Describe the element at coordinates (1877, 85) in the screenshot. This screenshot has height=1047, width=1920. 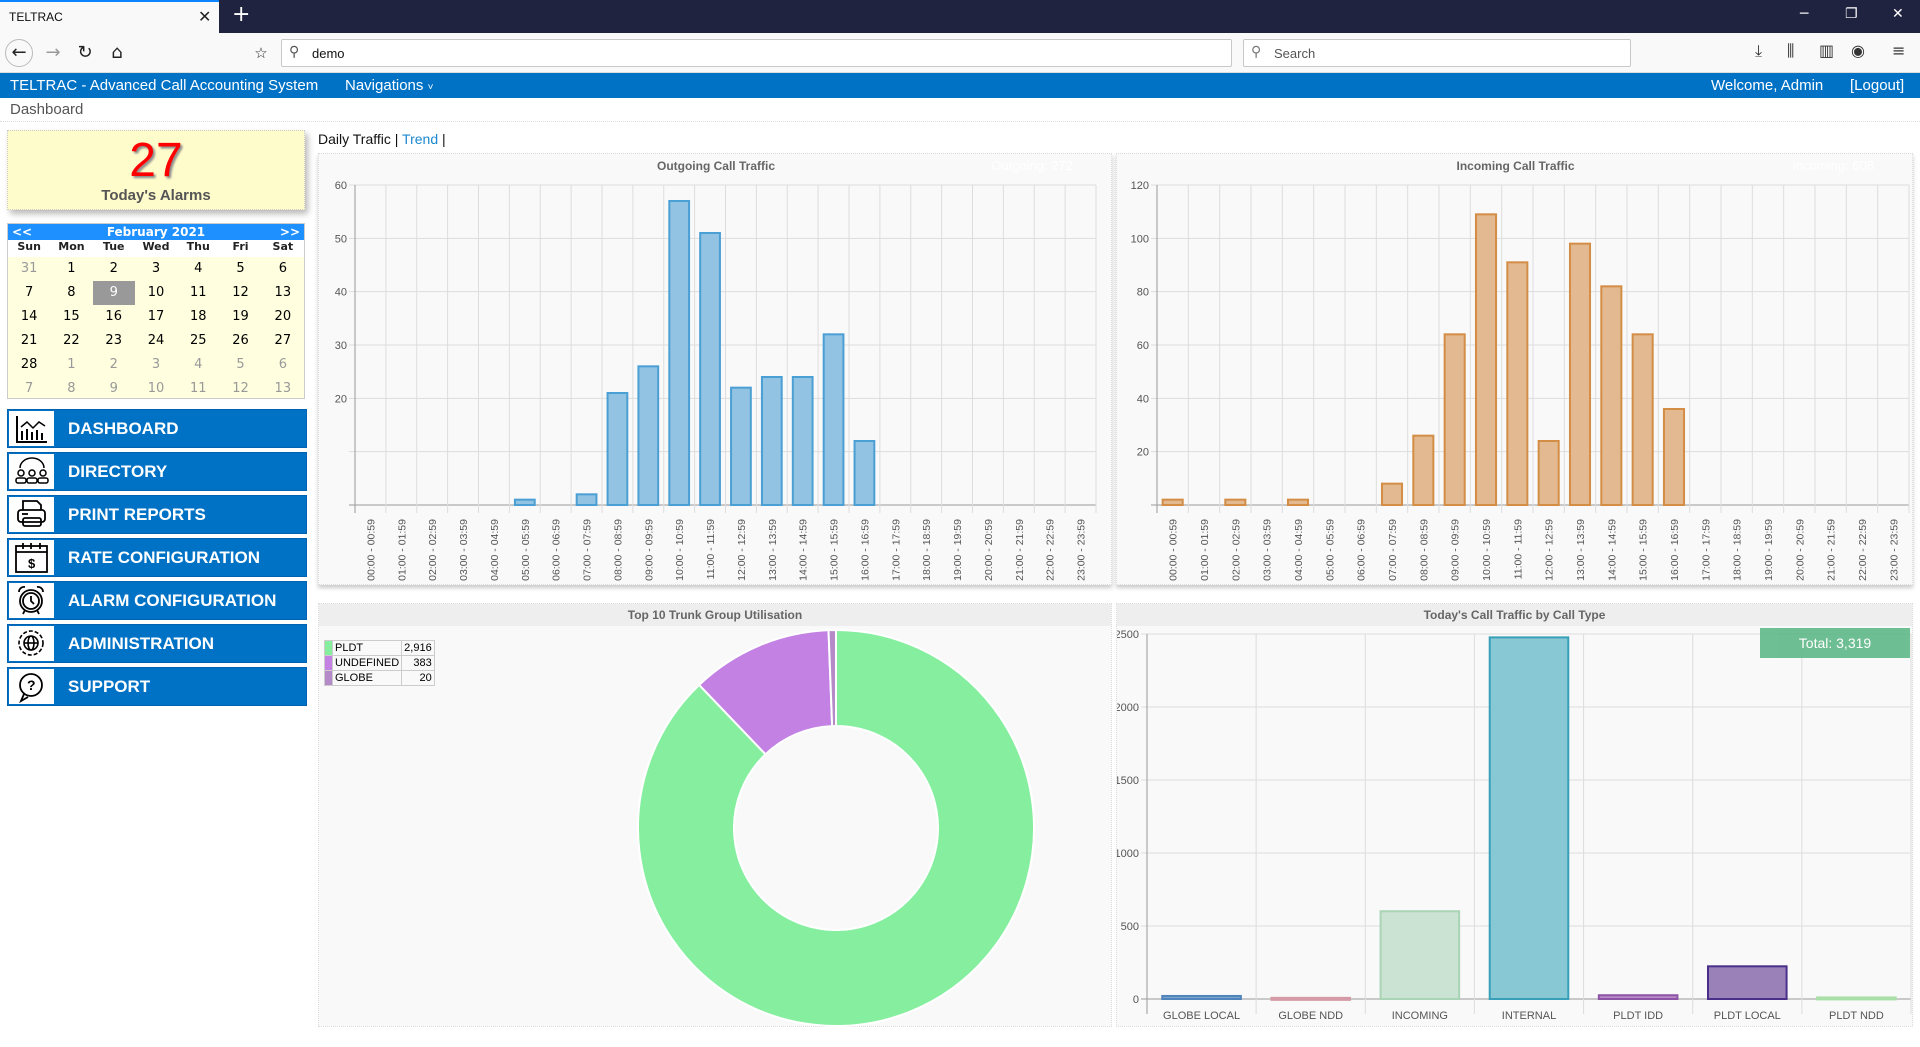
I see `logout-link: [Logout]` at that location.